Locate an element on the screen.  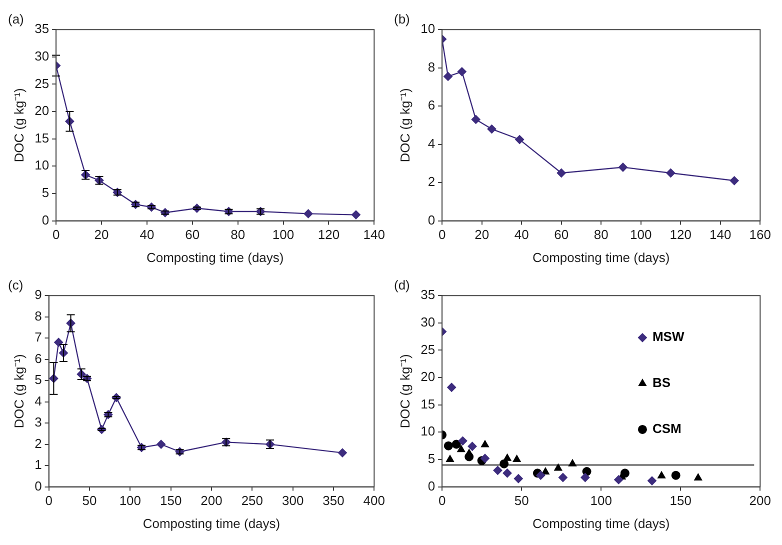
legend-label: MSW is located at coordinates (668, 336).